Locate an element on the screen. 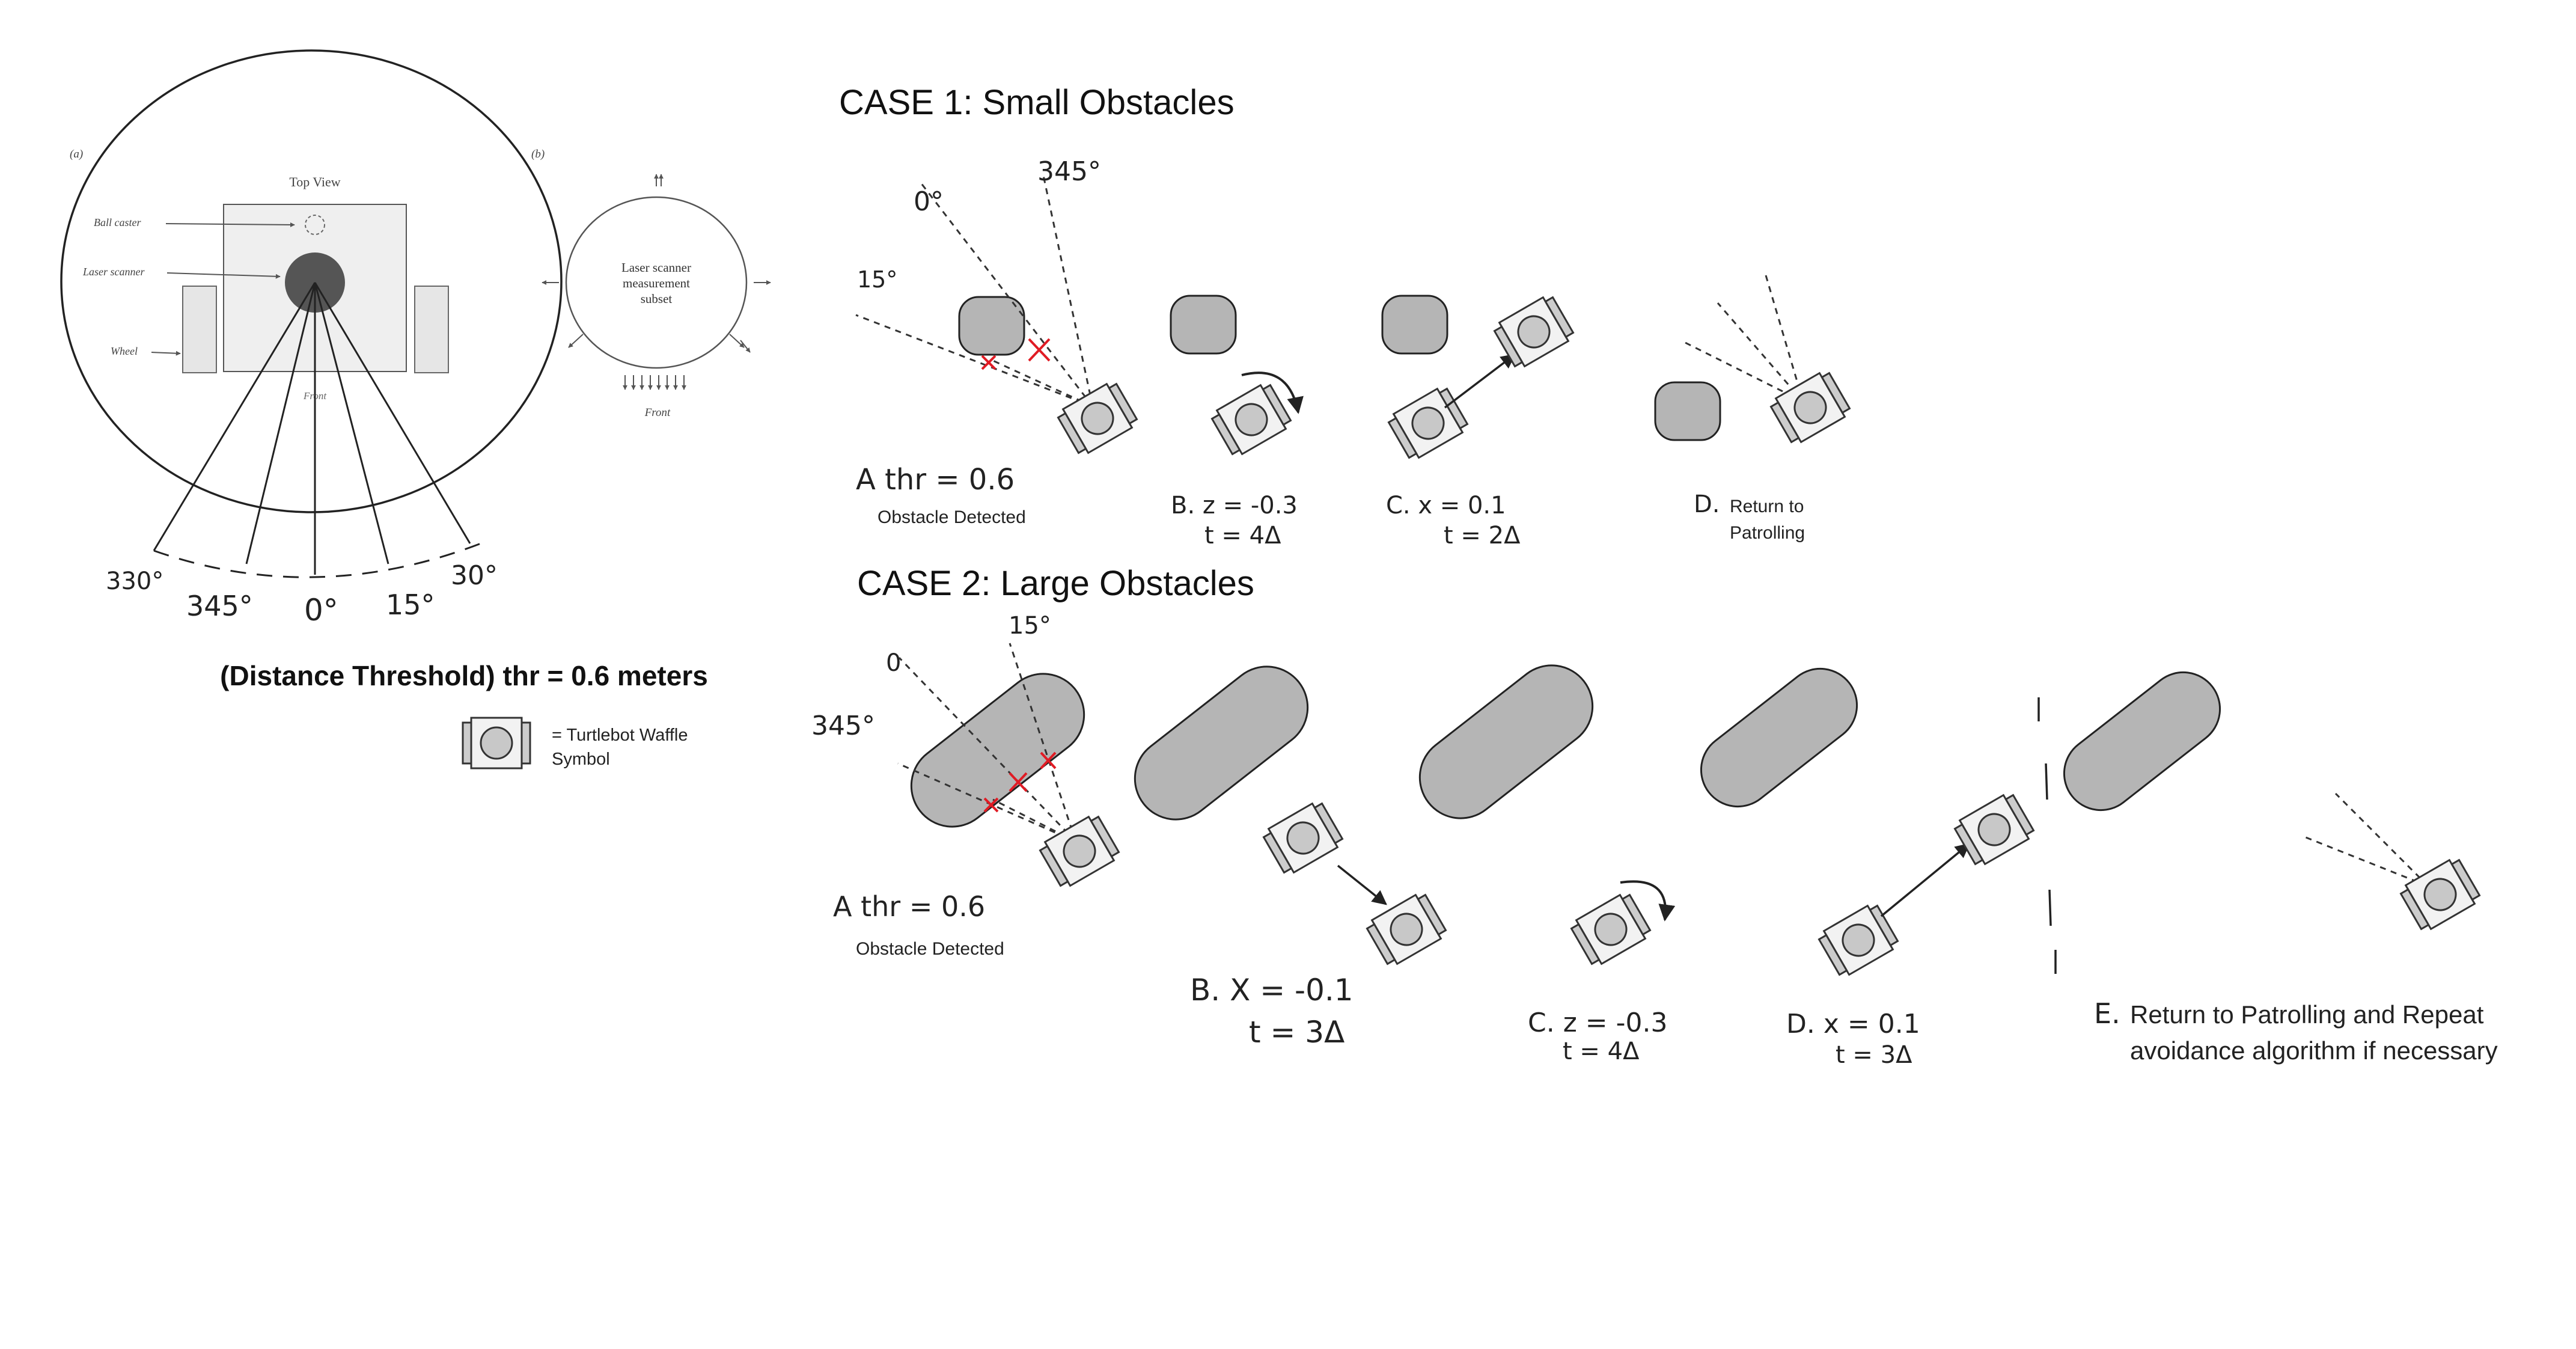  step-b-line1: B. X = -0.1 is located at coordinates (1272, 990).